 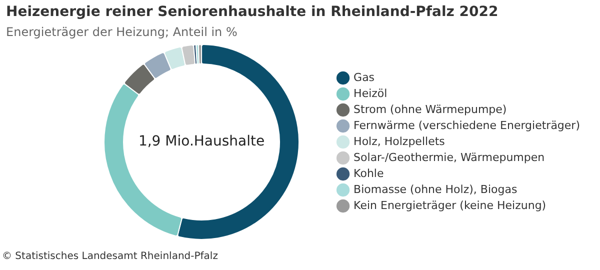 I want to click on legend-label: Biomasse (ohne Holz), Biogas, so click(x=436, y=189).